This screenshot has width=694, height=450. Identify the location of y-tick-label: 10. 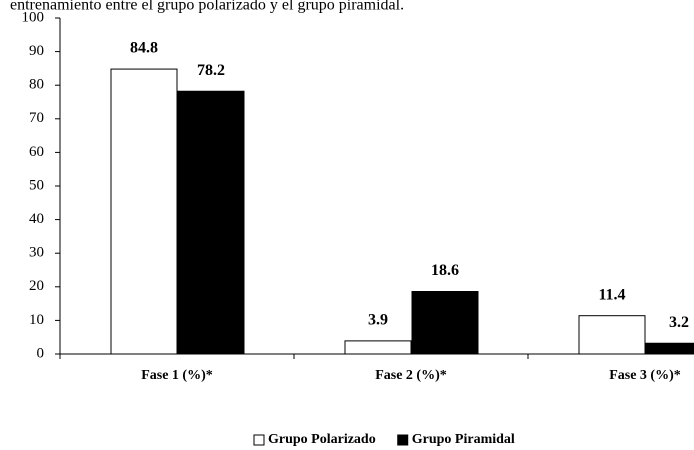
(36, 320).